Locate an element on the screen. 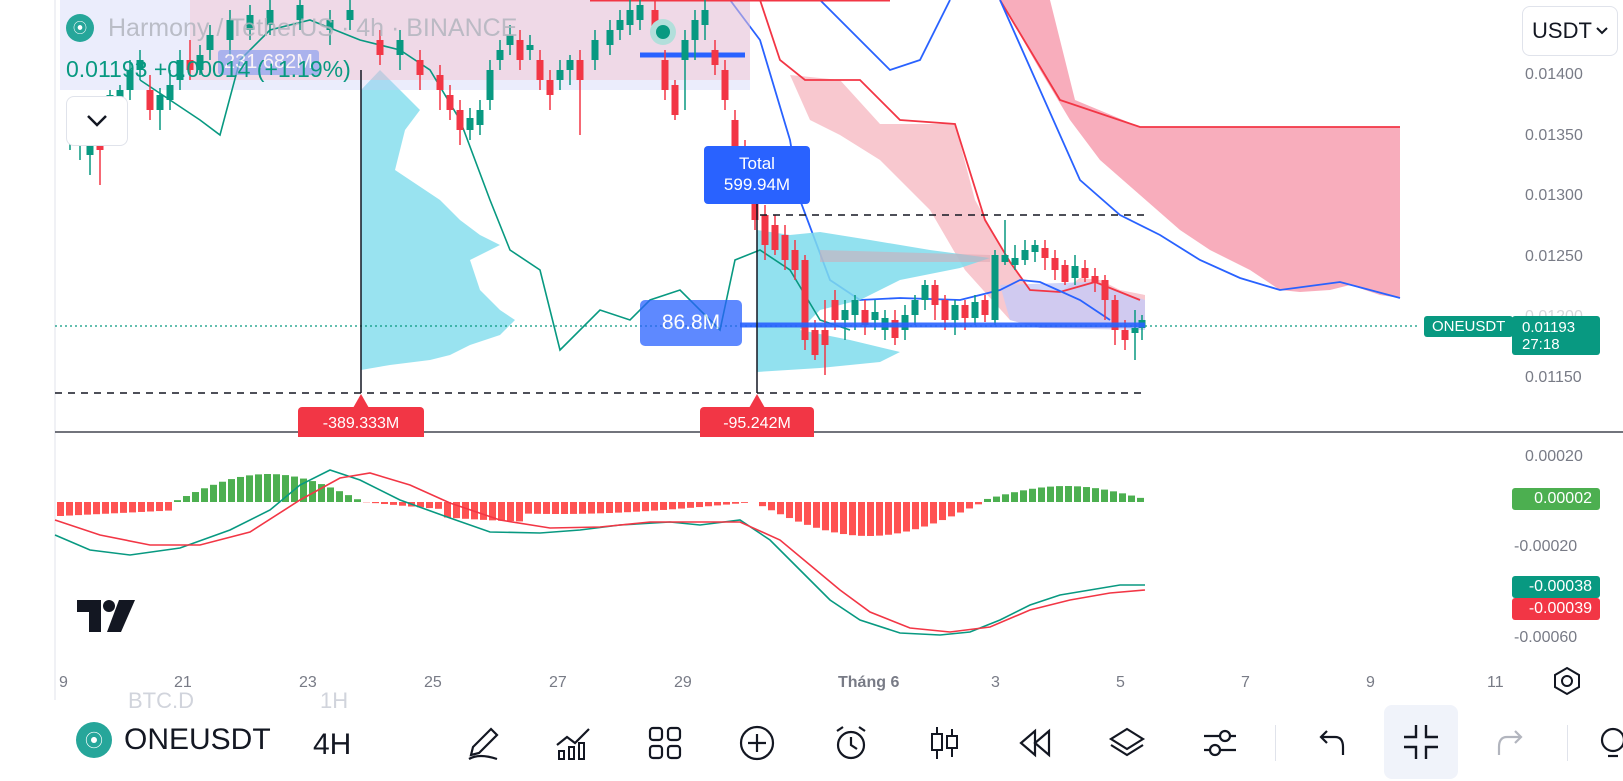 Image resolution: width=1623 pixels, height=781 pixels. volume-bubble: 86.8M is located at coordinates (691, 323).